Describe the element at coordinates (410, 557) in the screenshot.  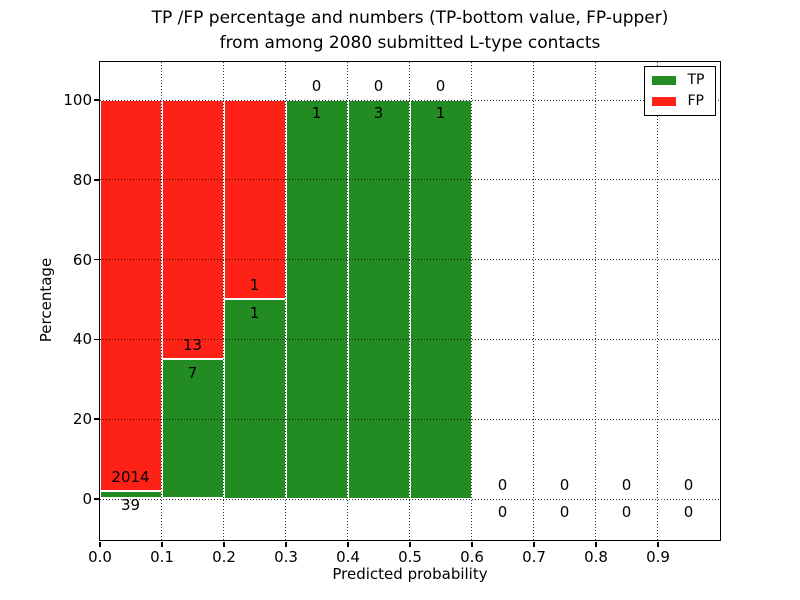
I see `x-tick-label: 0.5` at that location.